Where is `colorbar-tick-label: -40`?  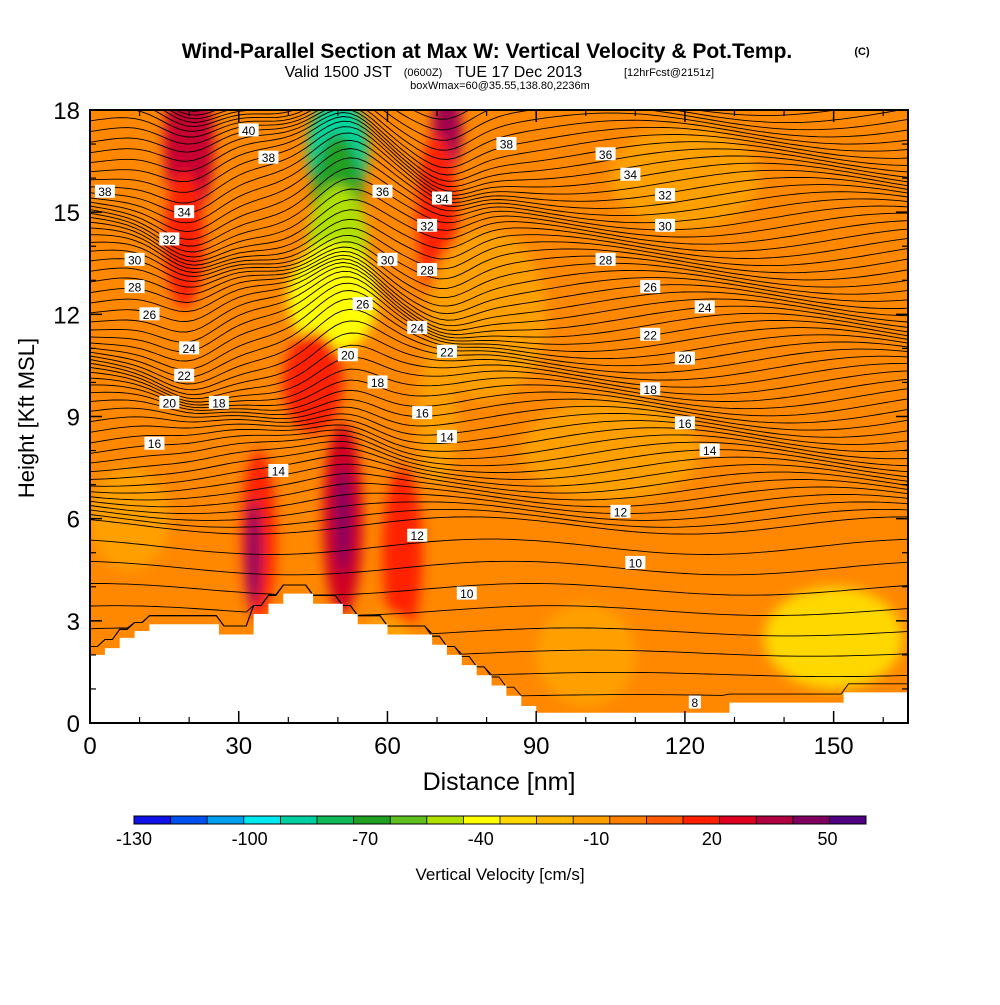 colorbar-tick-label: -40 is located at coordinates (481, 839).